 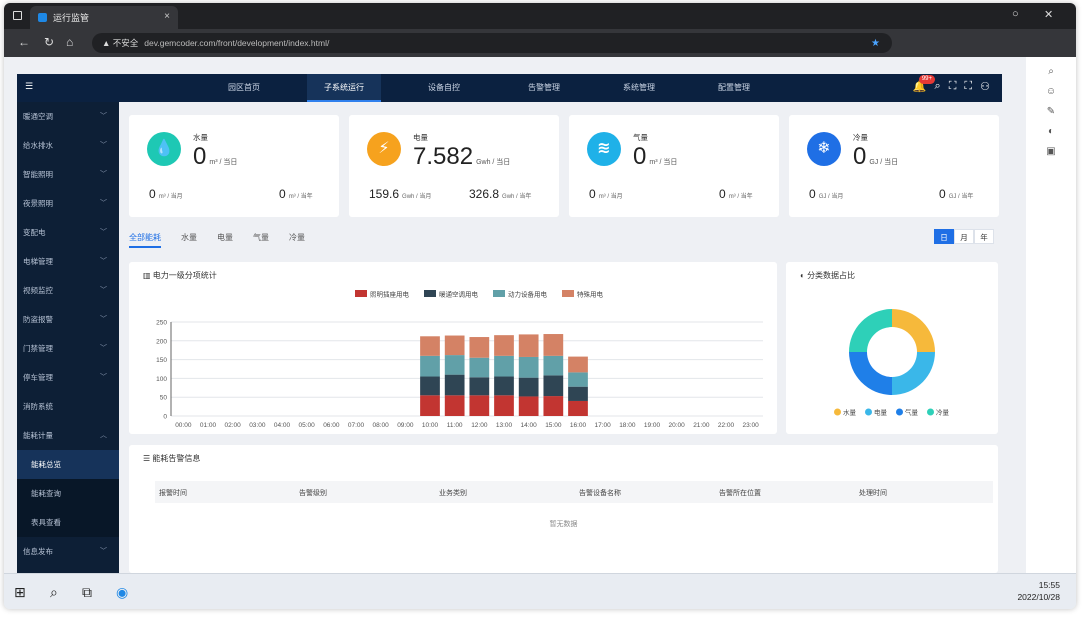 What do you see at coordinates (145, 240) in the screenshot?
I see `filter-tab-0: 全部能耗` at bounding box center [145, 240].